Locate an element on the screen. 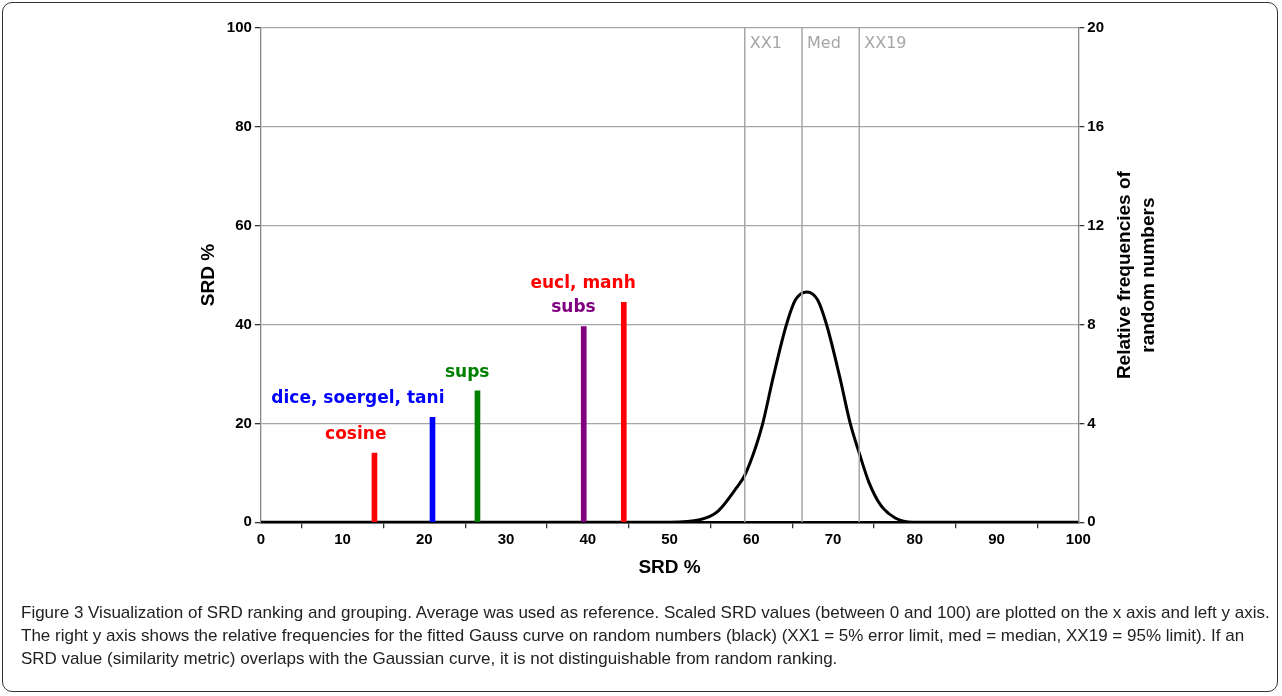 Image resolution: width=1282 pixels, height=696 pixels. x-tick-label: 0 is located at coordinates (260, 539).